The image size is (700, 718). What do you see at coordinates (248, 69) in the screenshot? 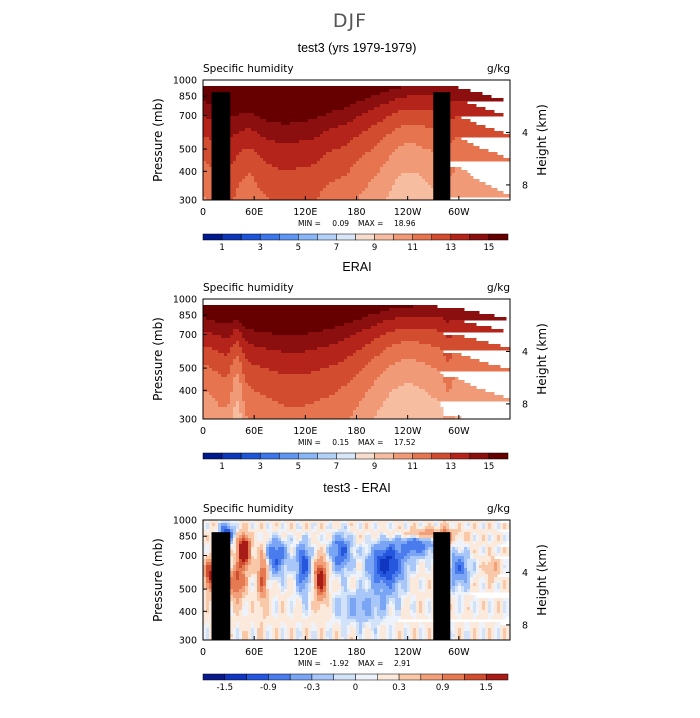
I see `field-label: Specific humidity` at bounding box center [248, 69].